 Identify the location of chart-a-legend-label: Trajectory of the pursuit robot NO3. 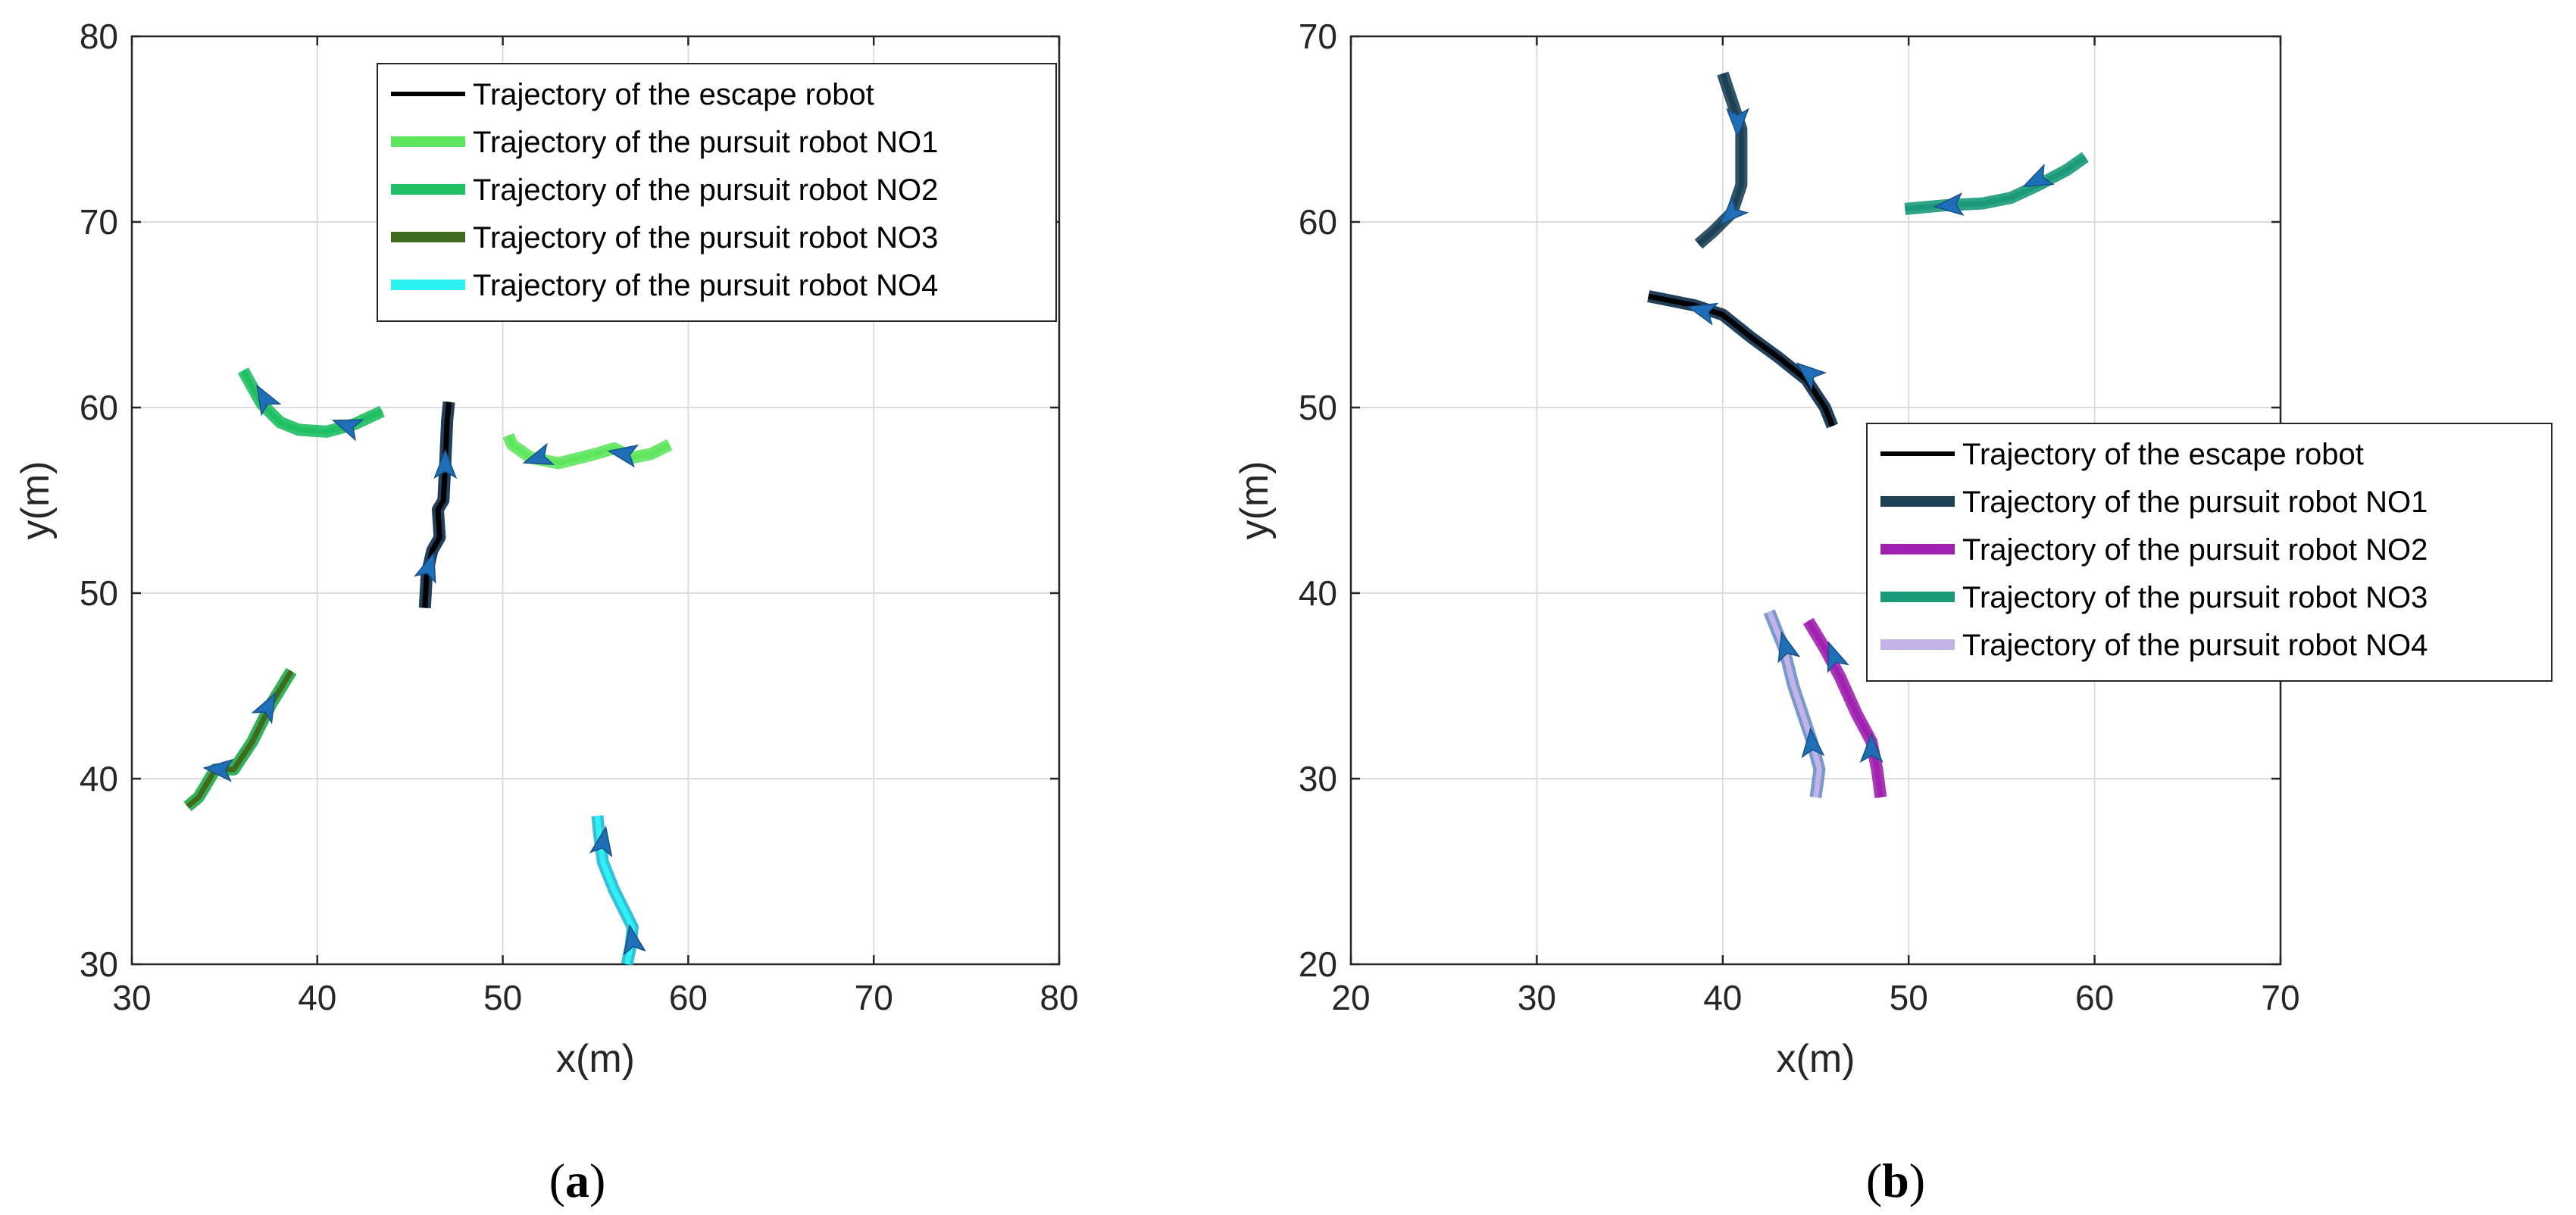
(705, 238).